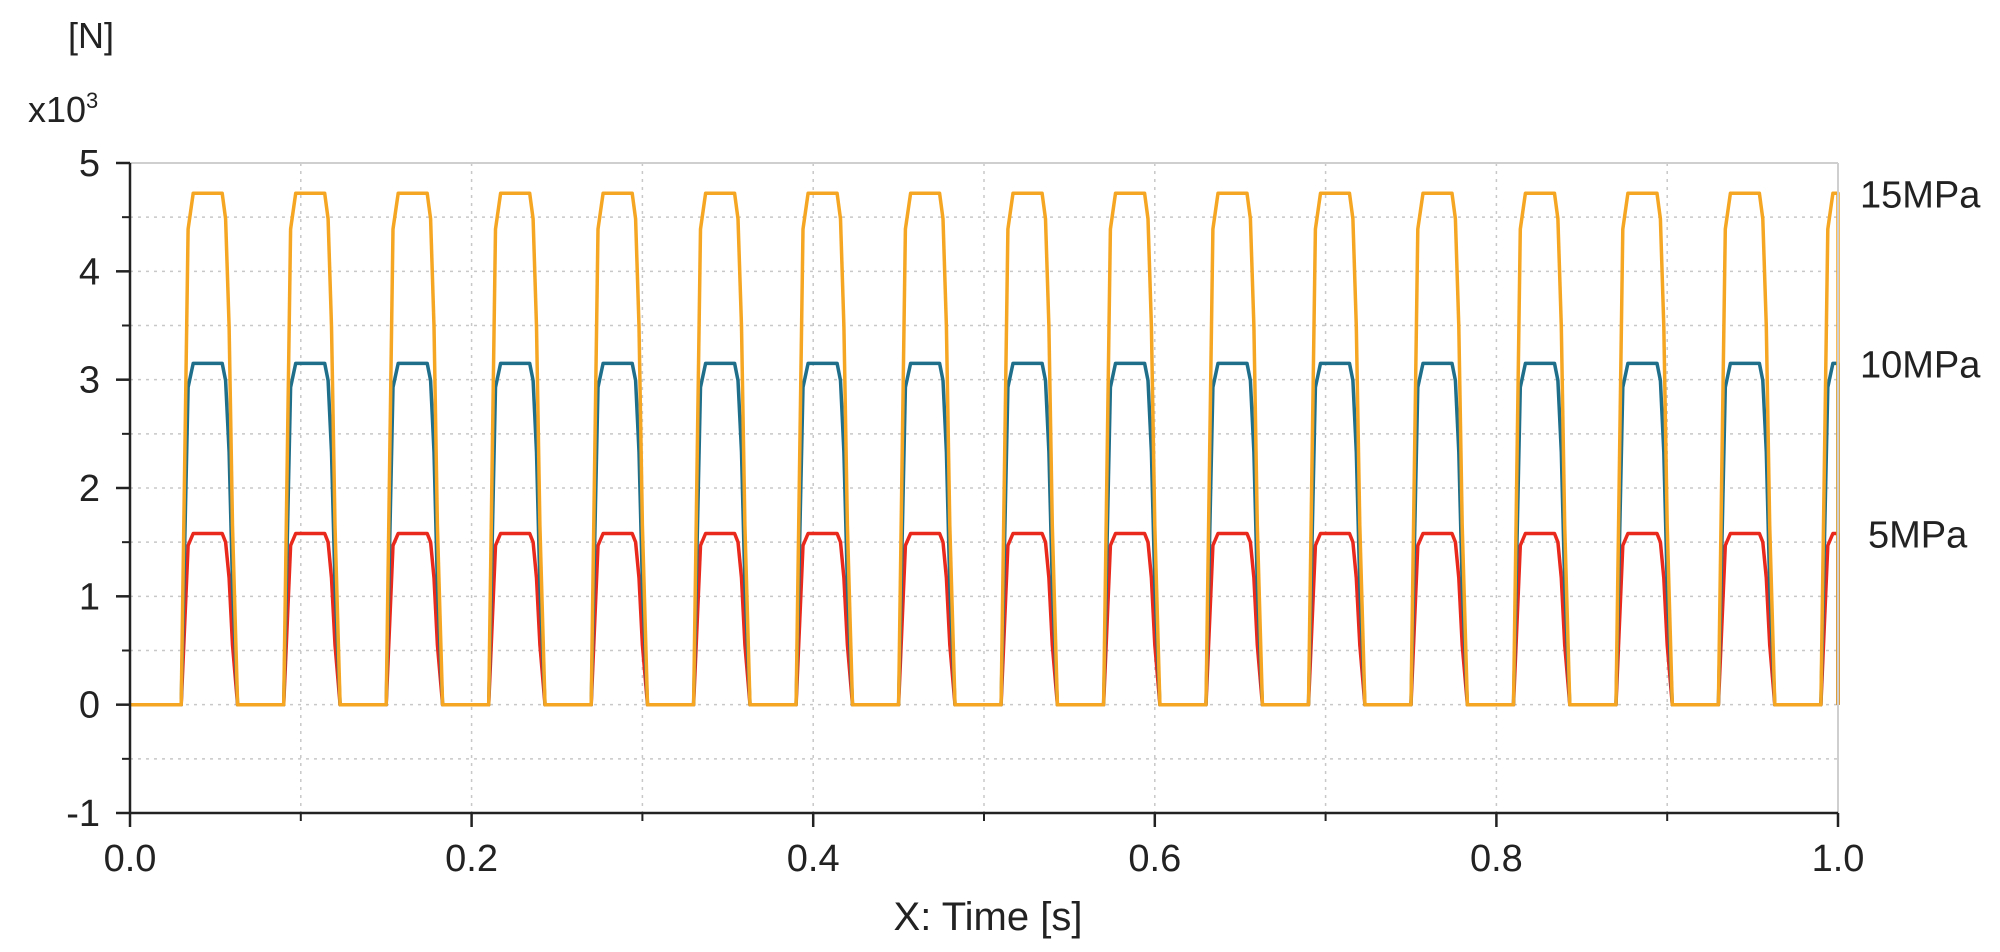 This screenshot has height=952, width=2000. What do you see at coordinates (57, 109) in the screenshot?
I see `y-multiplier-base: x10` at bounding box center [57, 109].